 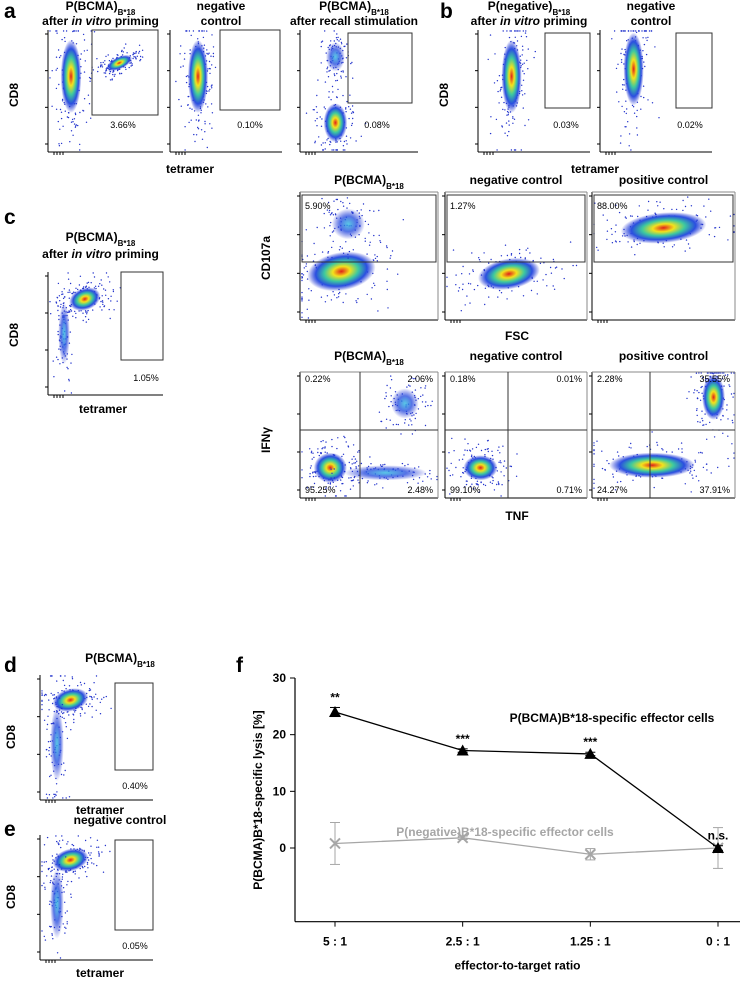 I want to click on axis-label: tetramer, so click(x=190, y=169).